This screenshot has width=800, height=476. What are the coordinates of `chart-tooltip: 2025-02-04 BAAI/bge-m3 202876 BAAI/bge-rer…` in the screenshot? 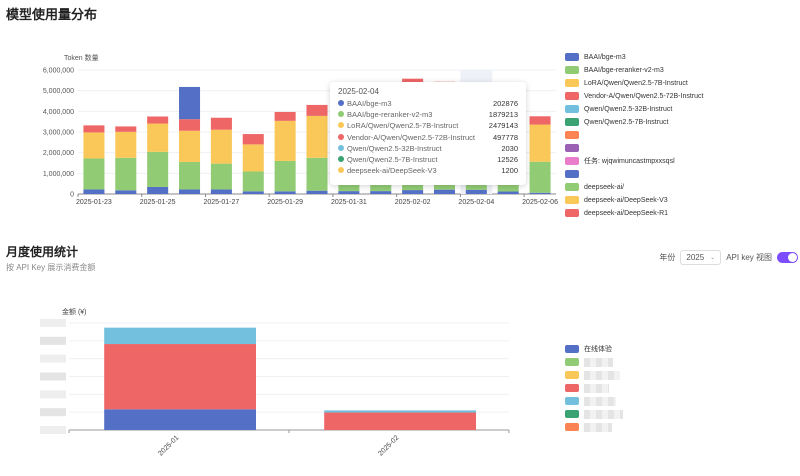 It's located at (428, 133).